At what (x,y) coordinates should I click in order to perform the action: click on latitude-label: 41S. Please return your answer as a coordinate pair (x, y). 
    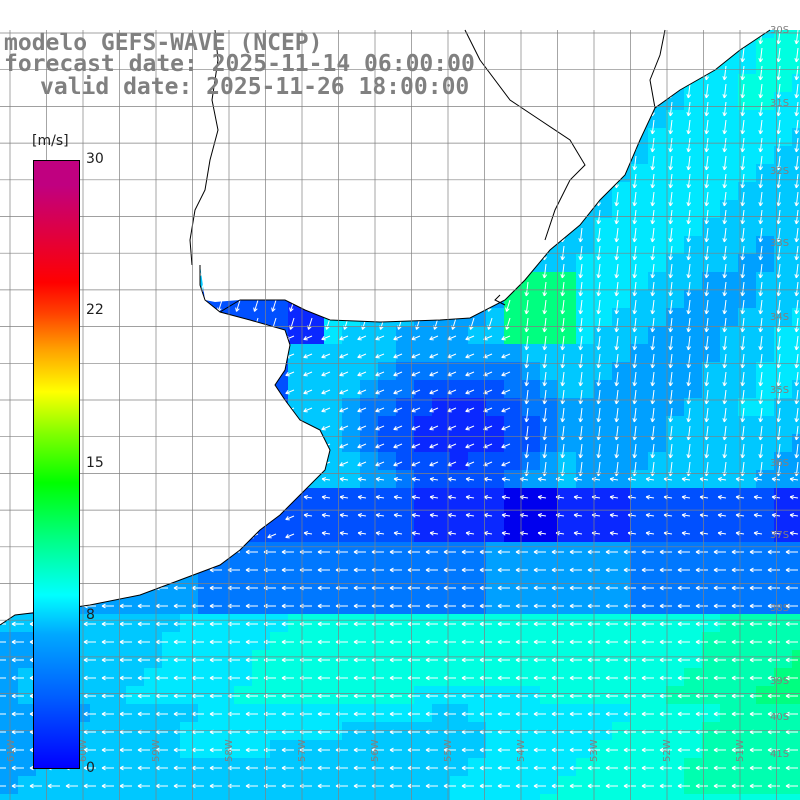
    Looking at the image, I should click on (779, 754).